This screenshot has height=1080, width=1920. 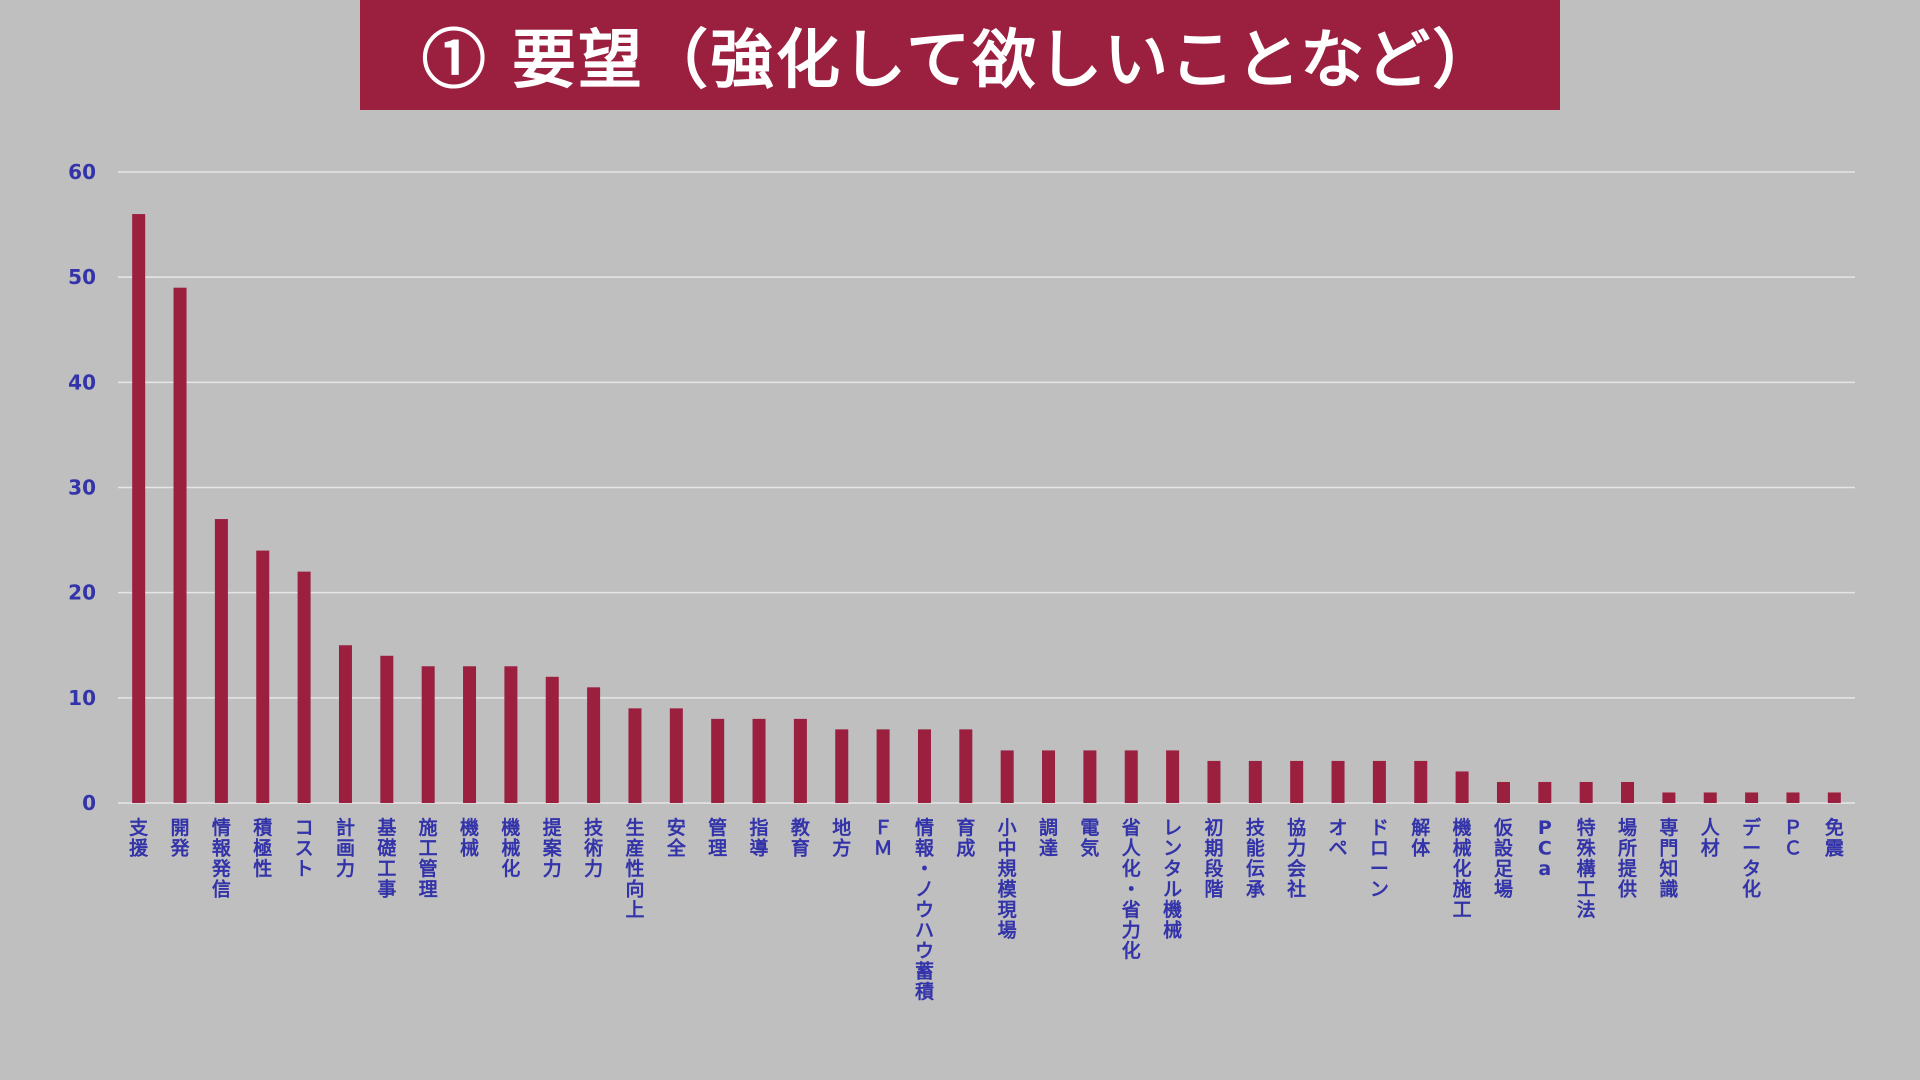 I want to click on x-tick-label: 提案力, so click(x=552, y=848).